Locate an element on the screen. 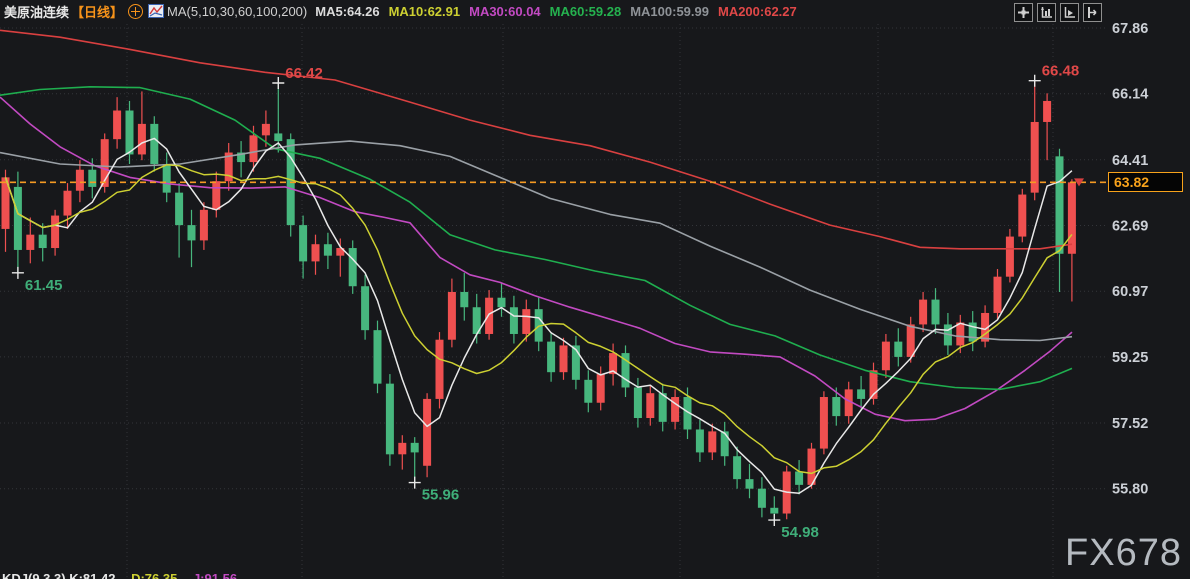  mini-chart-icon is located at coordinates (156, 11).